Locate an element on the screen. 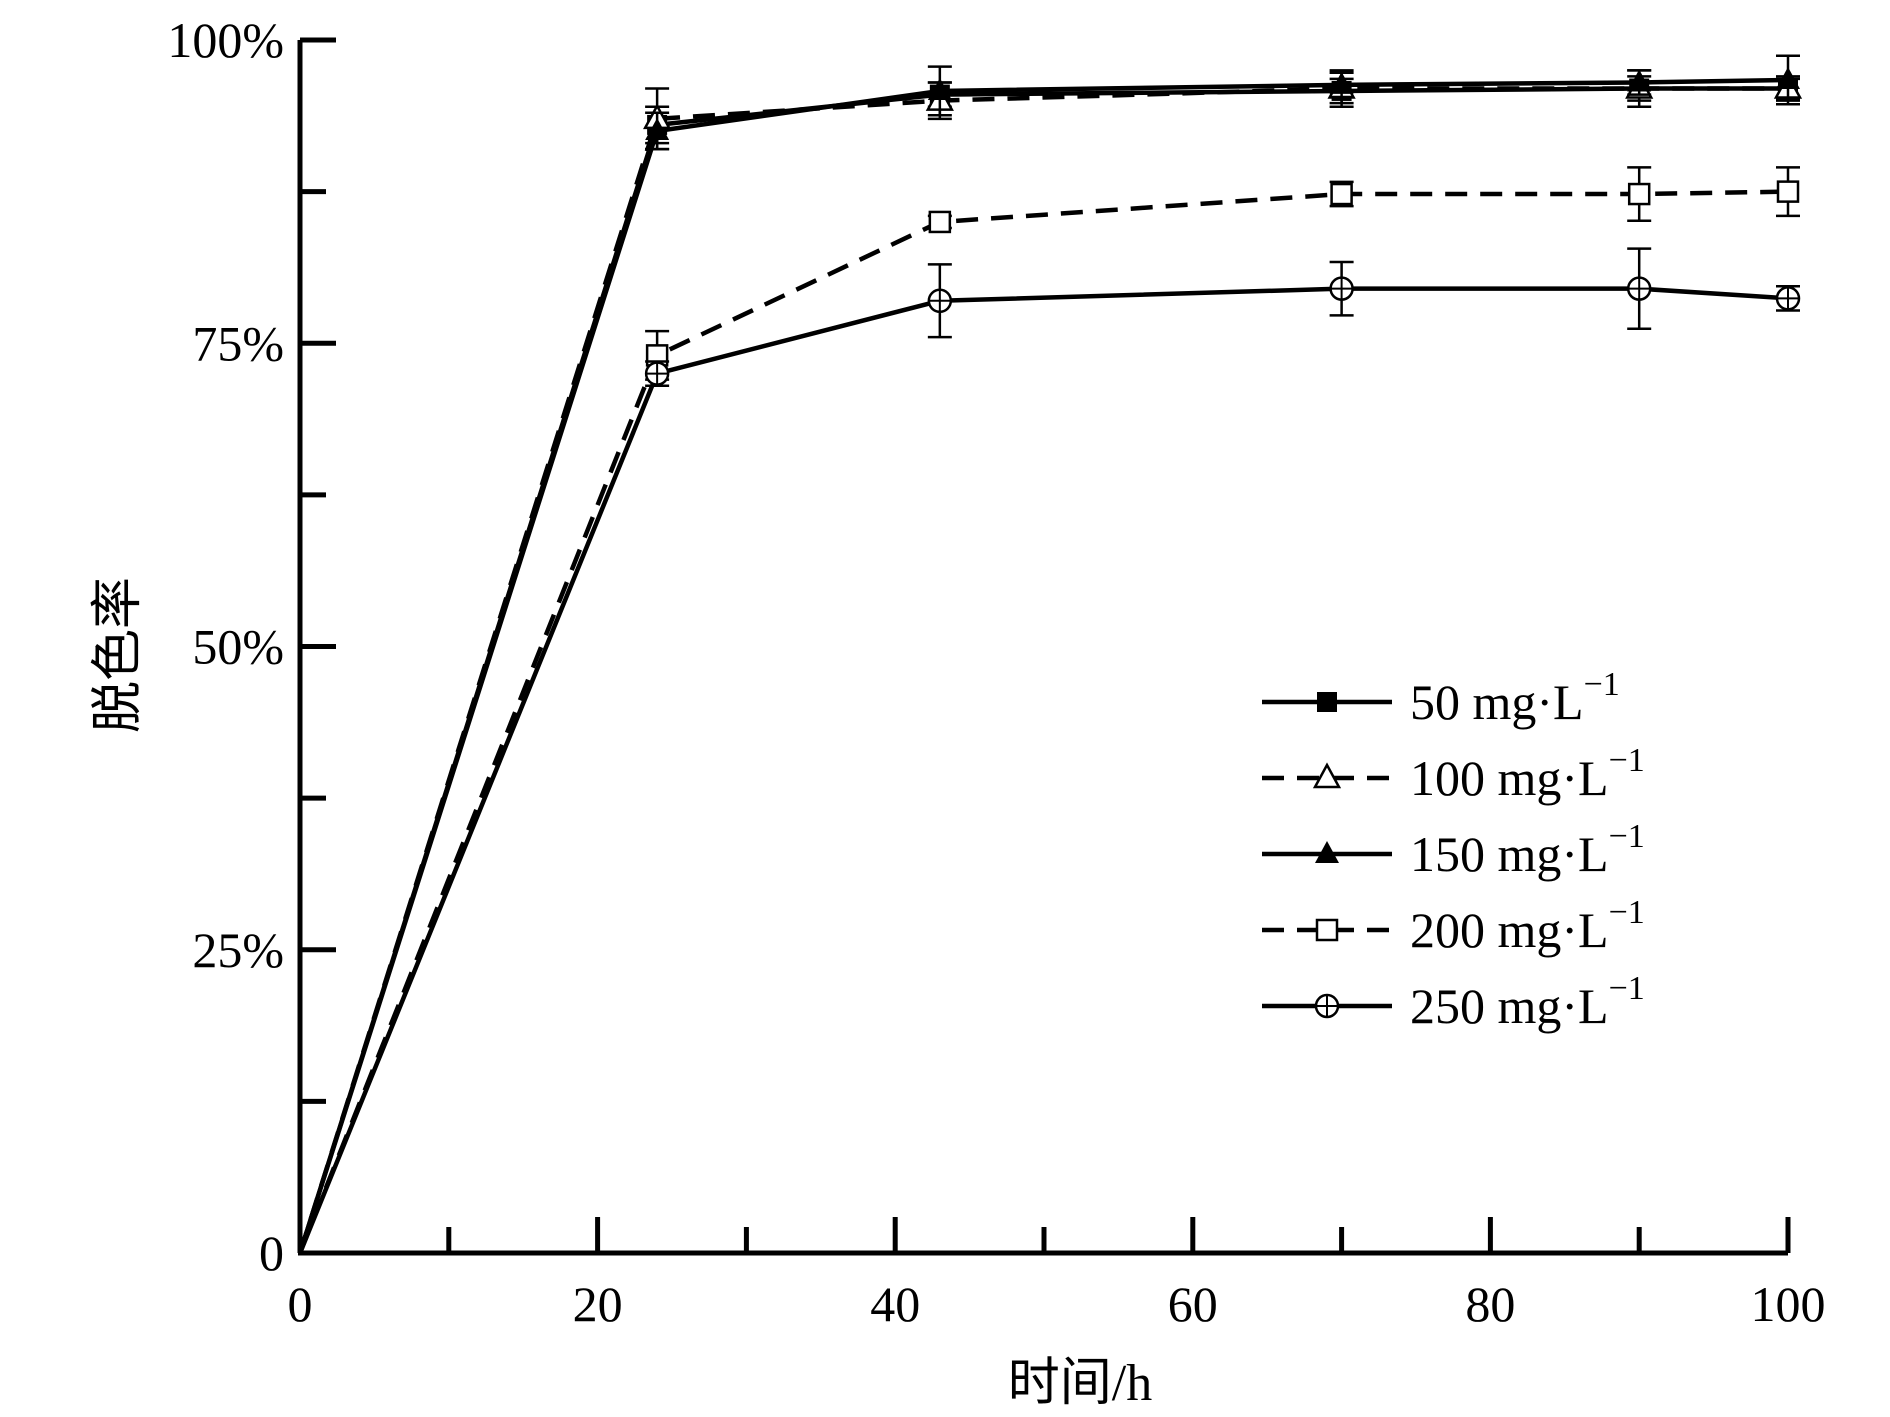  x-tick-label: 0 is located at coordinates (300, 1304).